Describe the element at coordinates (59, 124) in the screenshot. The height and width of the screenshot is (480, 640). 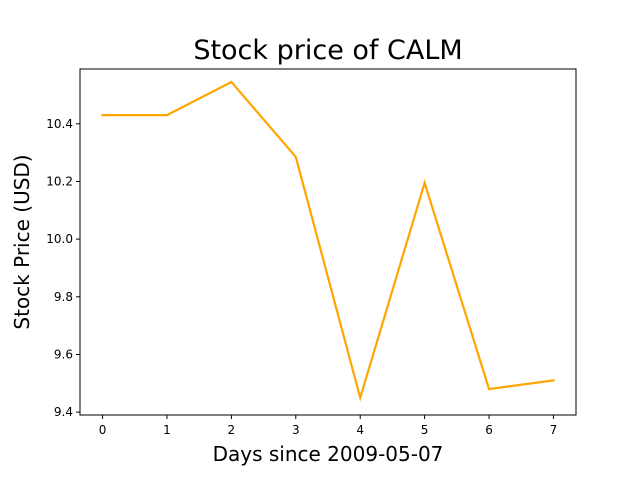
I see `y-tick-label: 10.4` at that location.